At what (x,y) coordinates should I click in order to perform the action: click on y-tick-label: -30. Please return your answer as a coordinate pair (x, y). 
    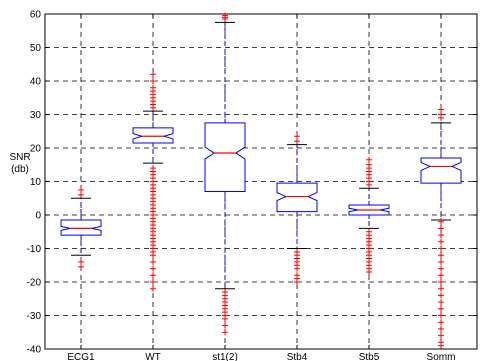
    Looking at the image, I should click on (34, 316).